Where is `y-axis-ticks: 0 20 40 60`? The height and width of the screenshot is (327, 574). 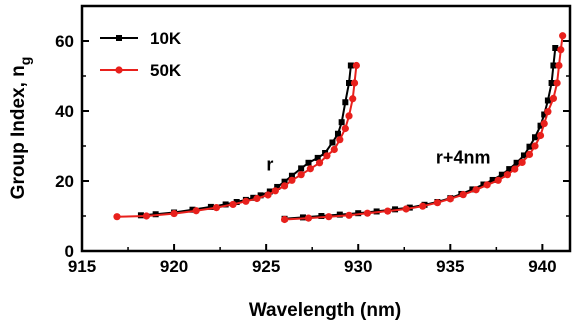
y-axis-ticks: 0 20 40 60 is located at coordinates (72, 146).